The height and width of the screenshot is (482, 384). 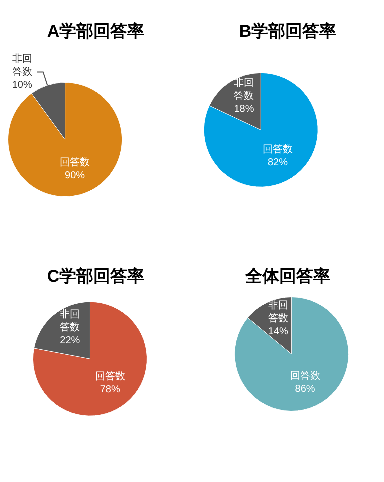 What do you see at coordinates (96, 276) in the screenshot?
I see `chart-title: C学部回答率` at bounding box center [96, 276].